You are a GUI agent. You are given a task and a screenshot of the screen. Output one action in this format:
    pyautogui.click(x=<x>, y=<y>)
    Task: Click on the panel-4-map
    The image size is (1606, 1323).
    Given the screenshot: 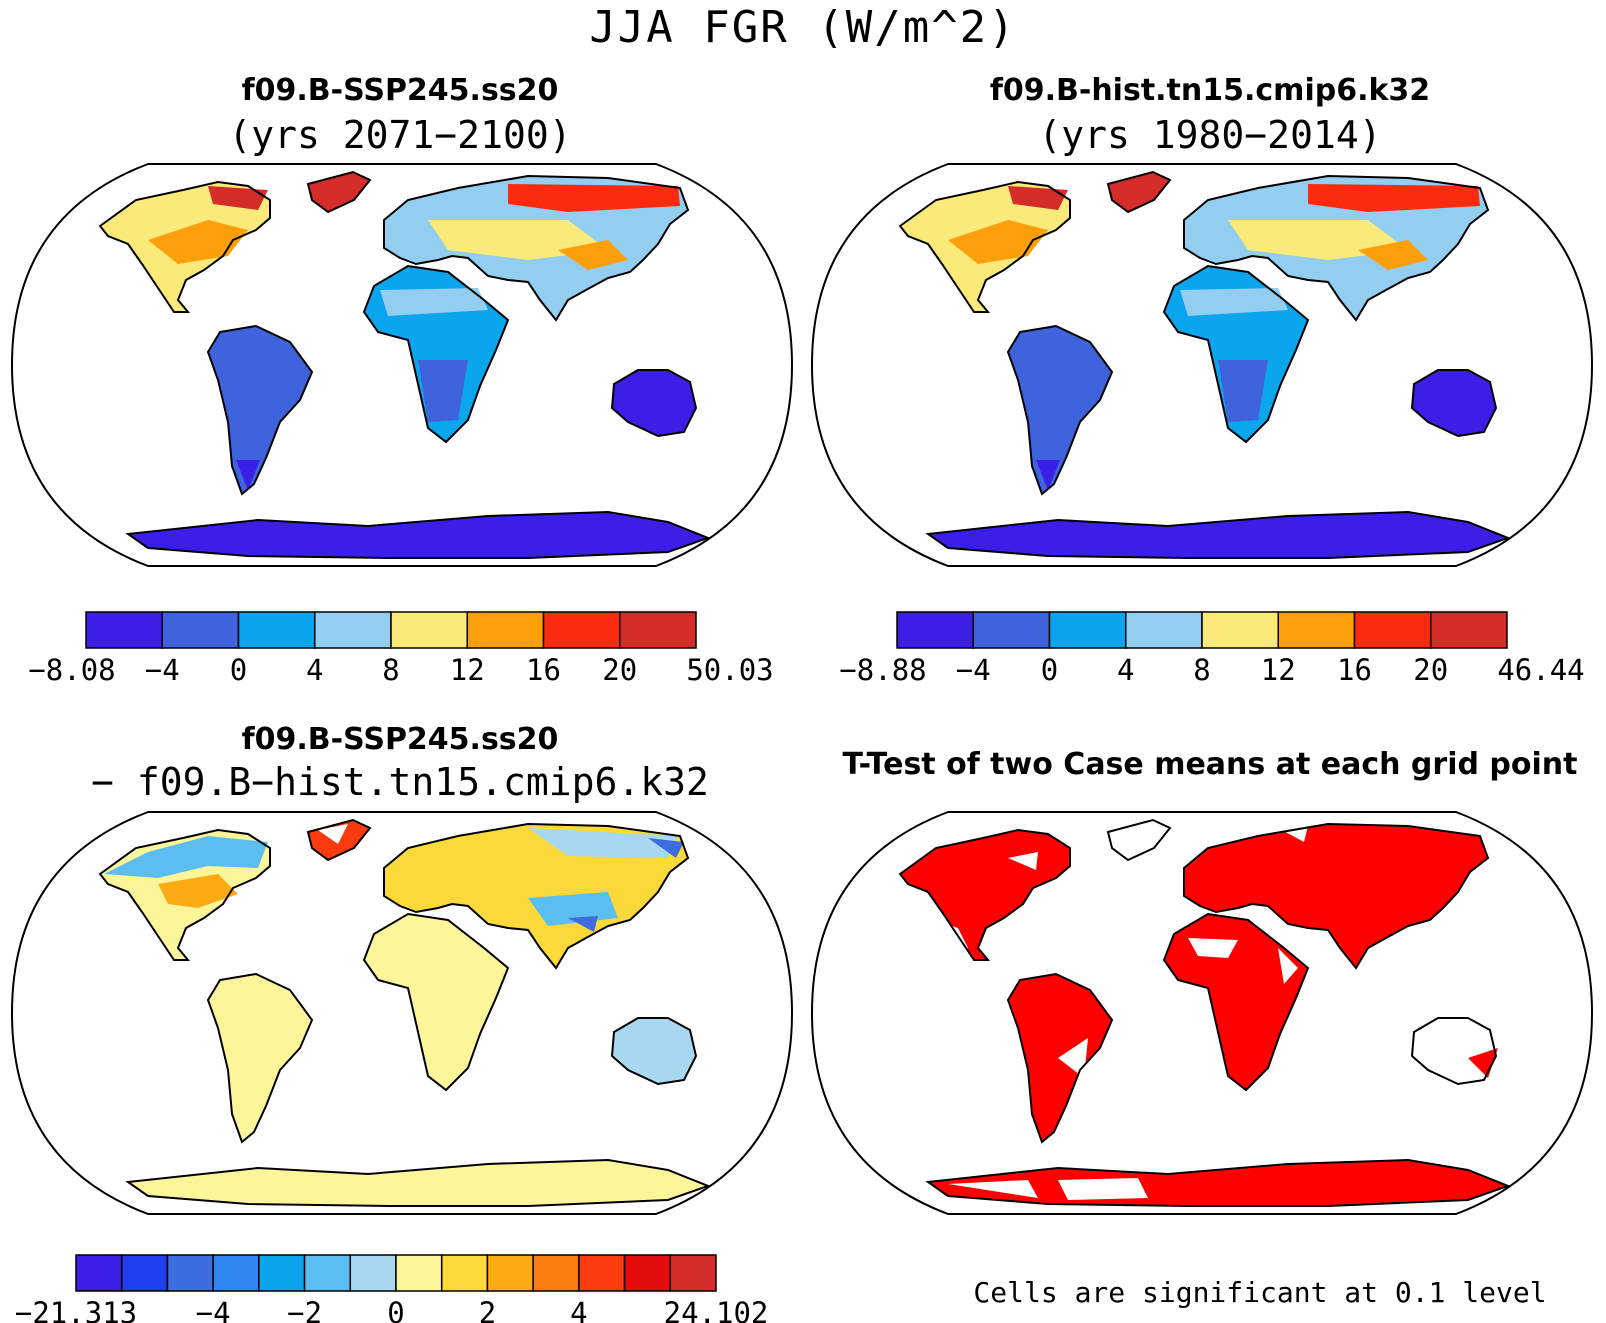 What is the action you would take?
    pyautogui.click(x=1202, y=1013)
    